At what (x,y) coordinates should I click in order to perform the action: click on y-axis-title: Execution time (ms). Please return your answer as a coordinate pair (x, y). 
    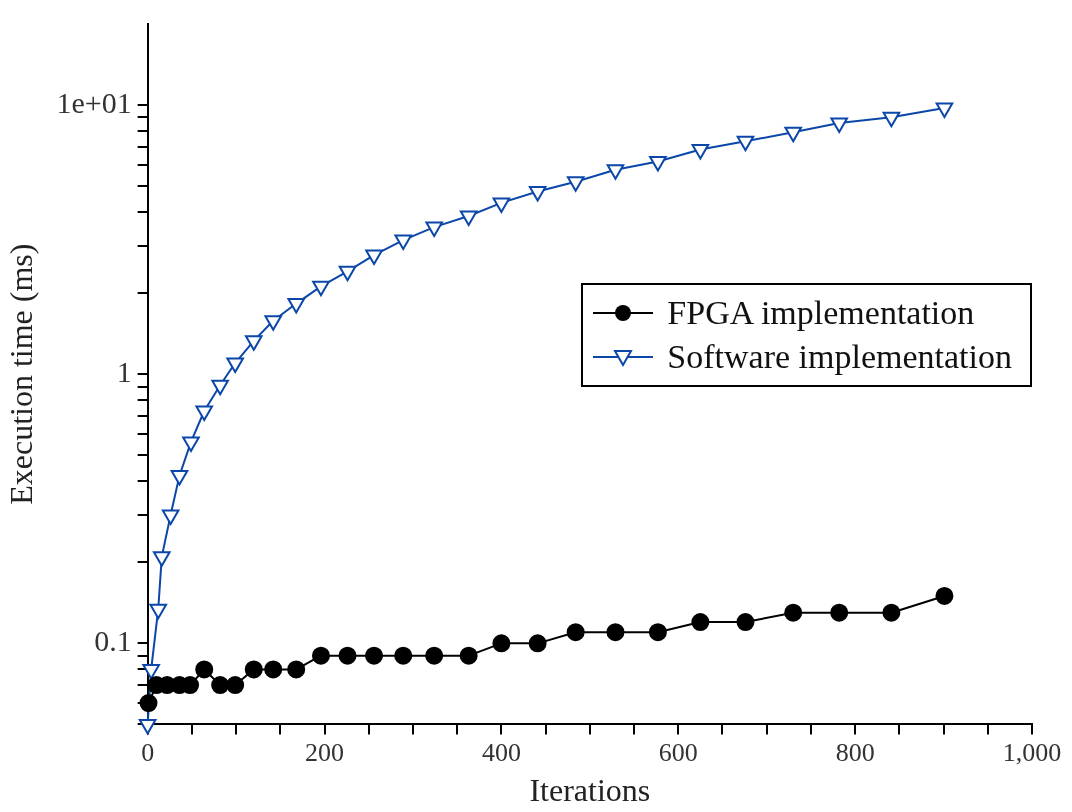
    Looking at the image, I should click on (20, 374).